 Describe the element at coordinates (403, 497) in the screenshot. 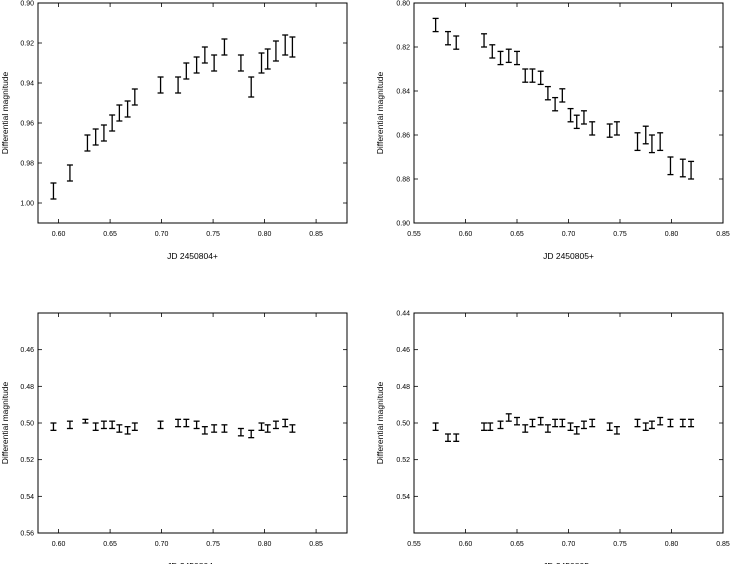

I see `y-tick-label: 0.54` at that location.